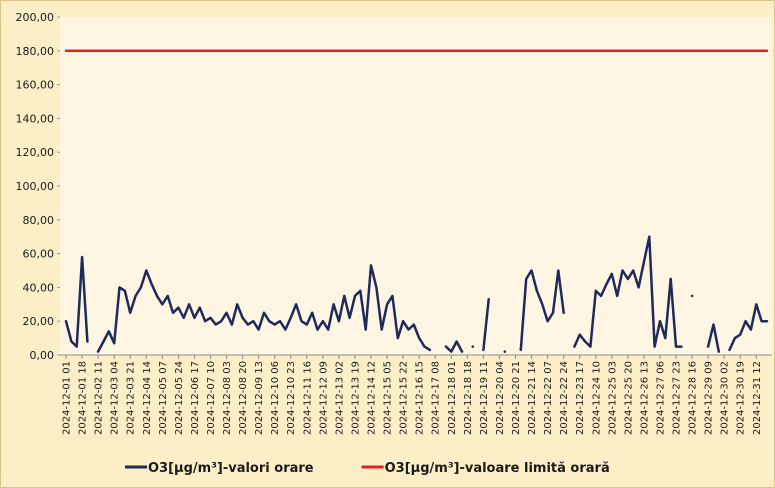 The image size is (775, 488). Describe the element at coordinates (147, 398) in the screenshot. I see `x-tick-label: 2024-12-04 14` at that location.